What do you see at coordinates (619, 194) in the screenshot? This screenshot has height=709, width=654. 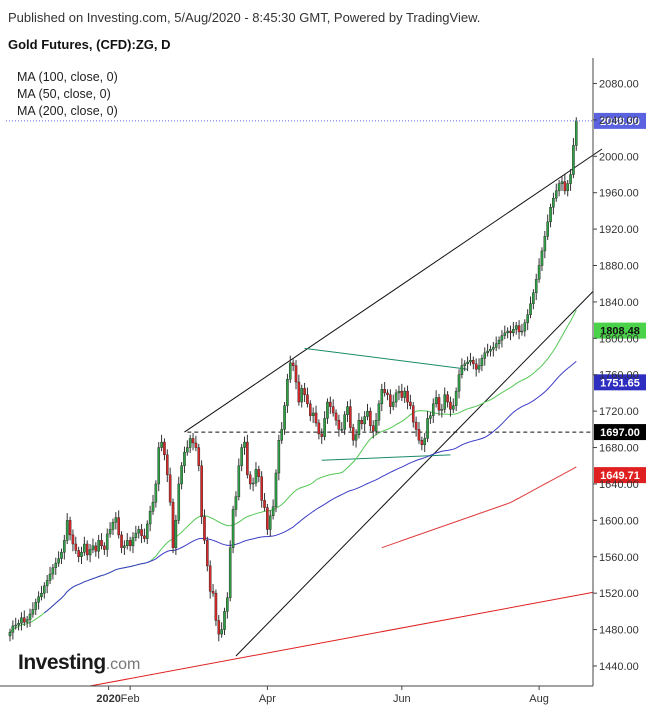 I see `y-tick-label: 1960.00` at bounding box center [619, 194].